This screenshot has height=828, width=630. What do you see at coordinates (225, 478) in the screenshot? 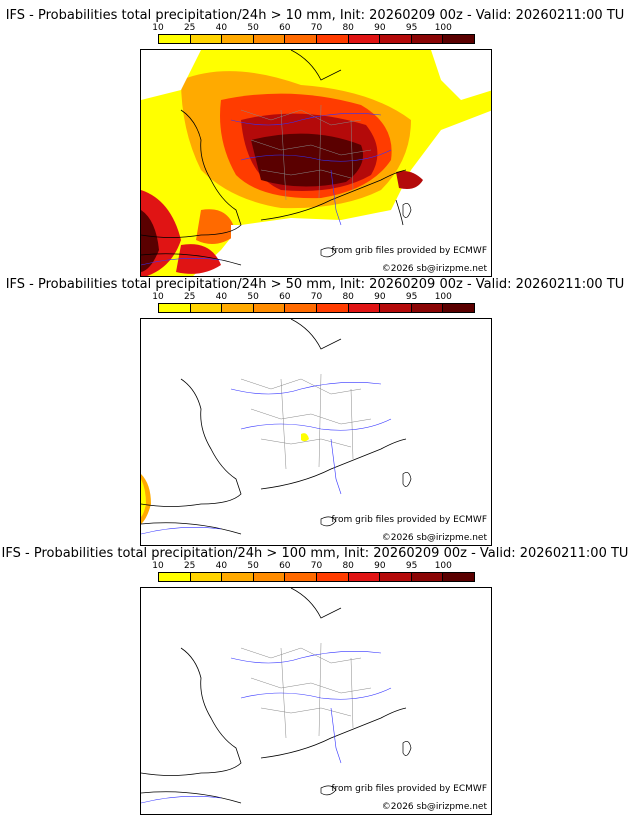
I see `precip-probability-field` at bounding box center [225, 478].